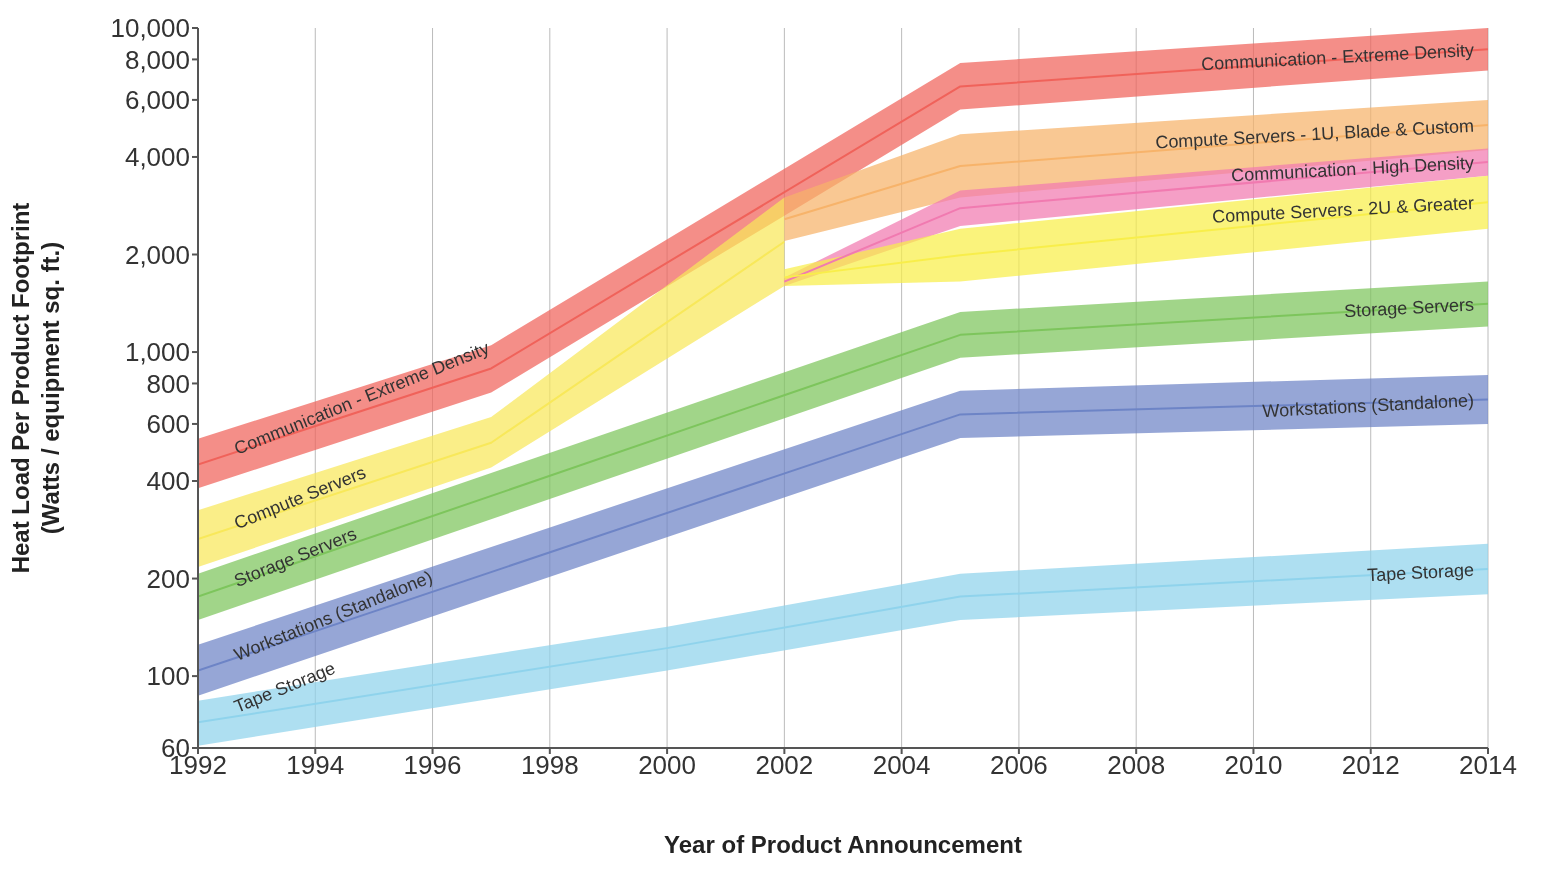  What do you see at coordinates (168, 383) in the screenshot?
I see `y-tick-label: 800` at bounding box center [168, 383].